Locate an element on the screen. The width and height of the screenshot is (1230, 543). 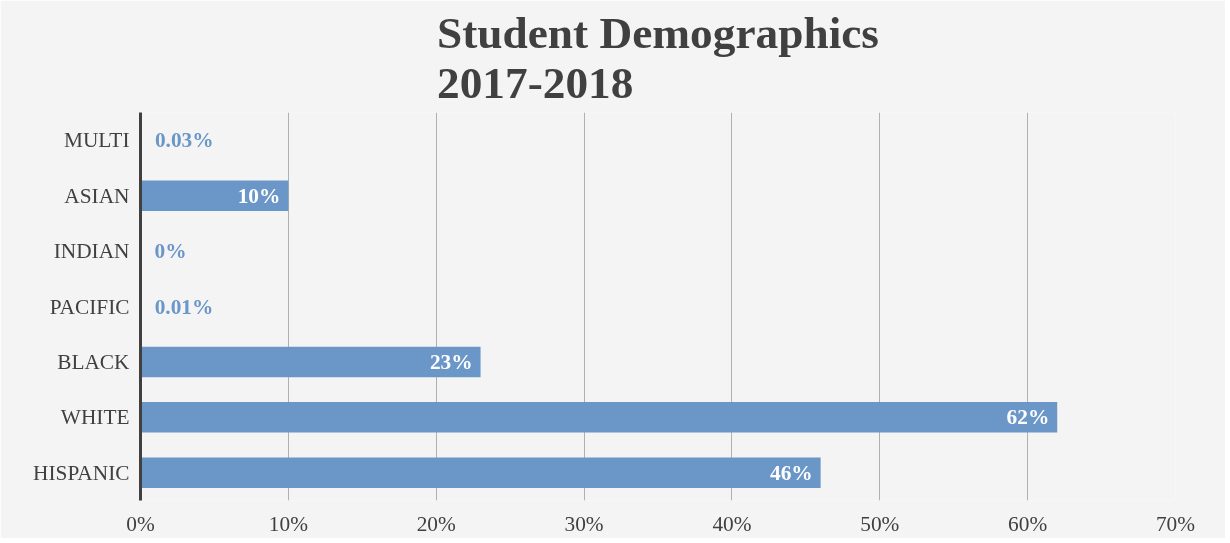
y-tick-label: WHITE is located at coordinates (95, 417).